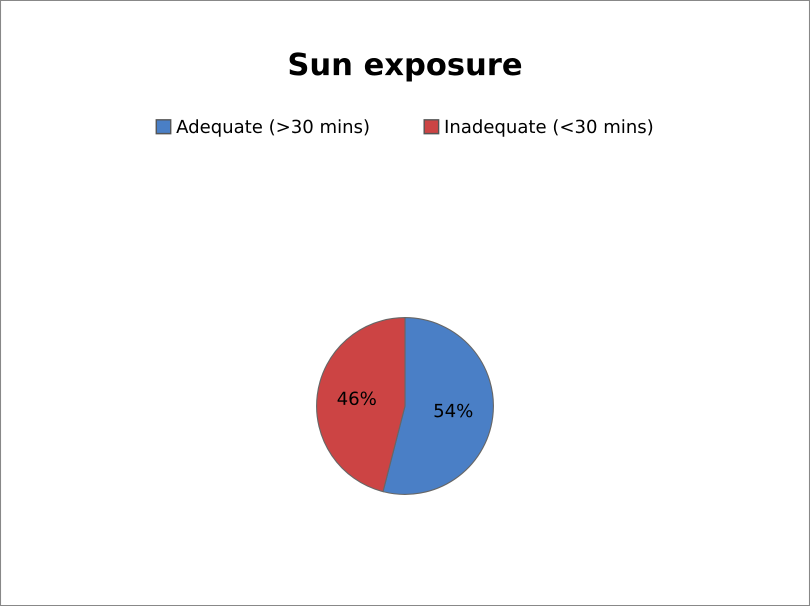  I want to click on data-label: 54%, so click(453, 411).